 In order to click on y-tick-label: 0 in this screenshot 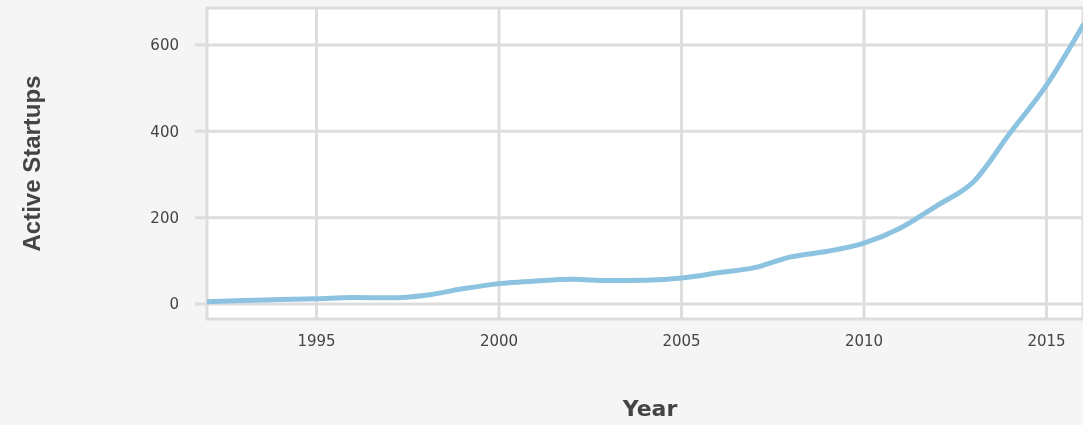, I will do `click(174, 304)`.